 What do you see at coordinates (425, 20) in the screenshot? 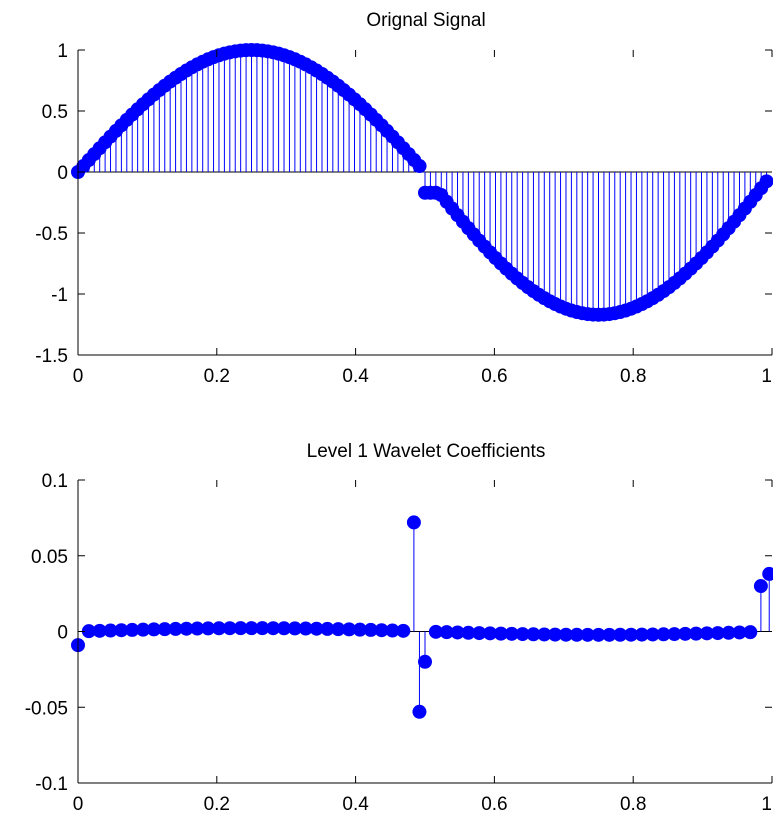
I see `chart-title: Orignal Signal` at bounding box center [425, 20].